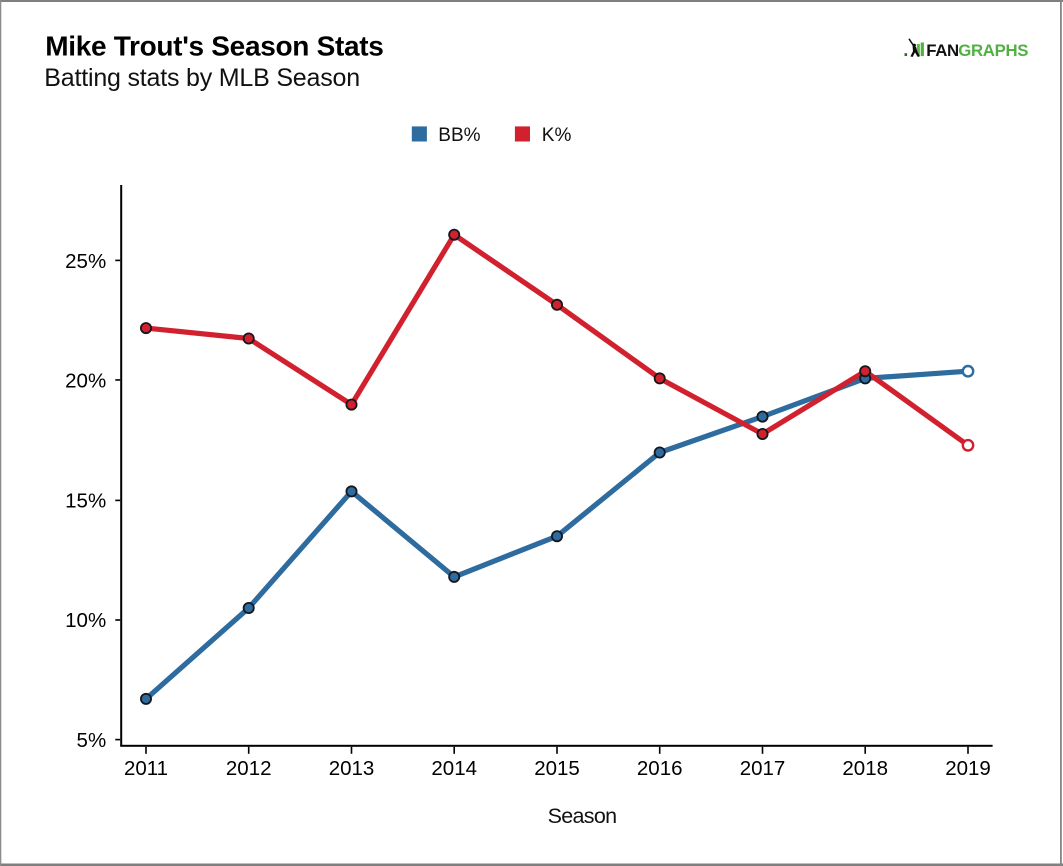 The image size is (1063, 866). Describe the element at coordinates (454, 768) in the screenshot. I see `svg-text: 2014` at that location.